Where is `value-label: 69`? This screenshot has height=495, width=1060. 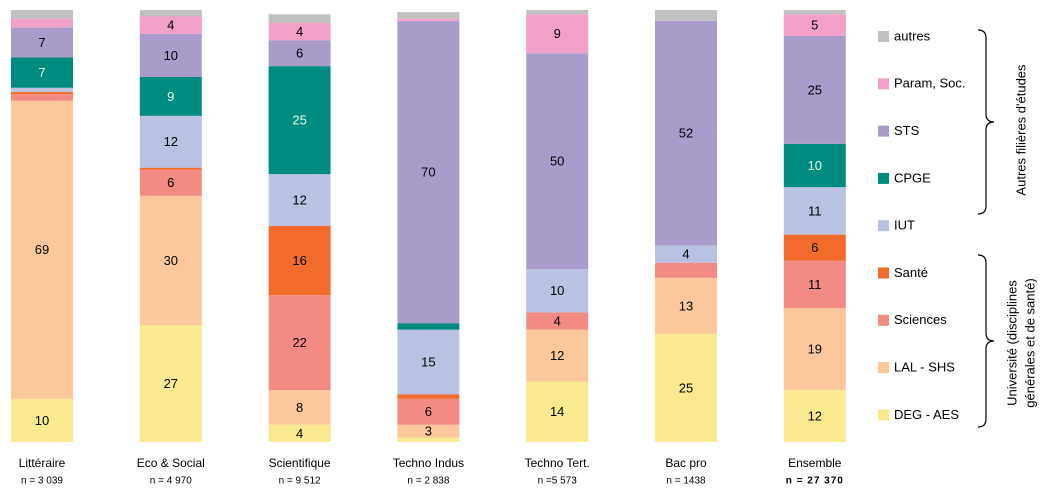 value-label: 69 is located at coordinates (42, 249).